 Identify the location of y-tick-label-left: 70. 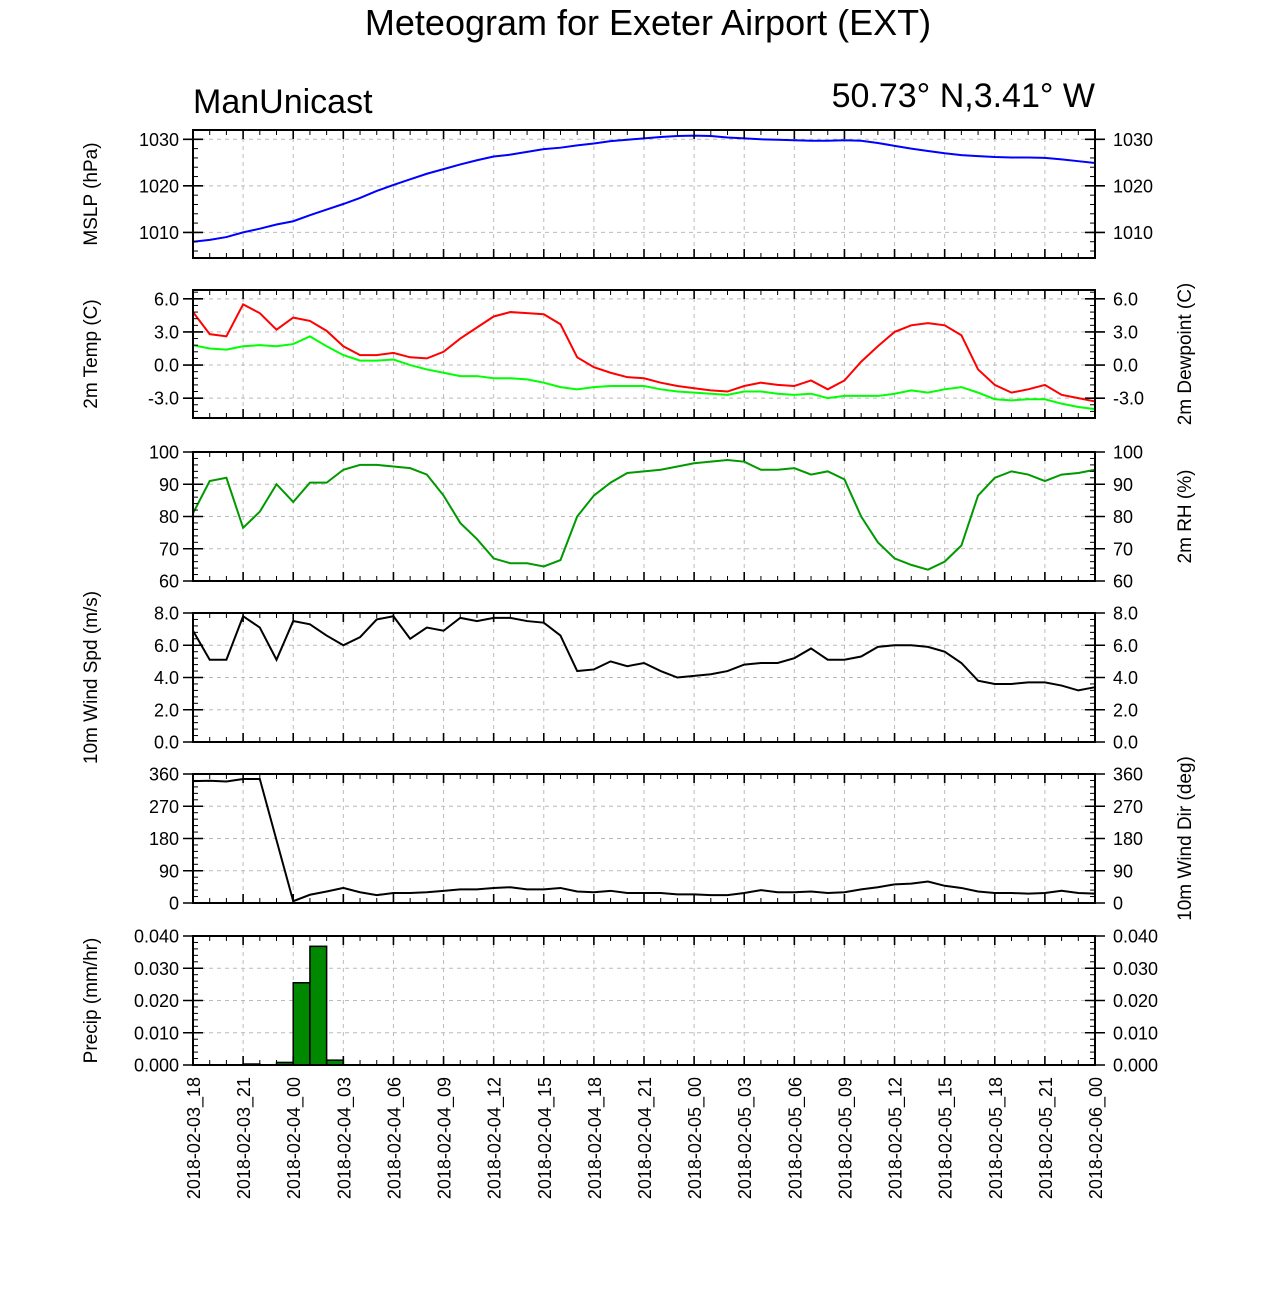
(169, 549).